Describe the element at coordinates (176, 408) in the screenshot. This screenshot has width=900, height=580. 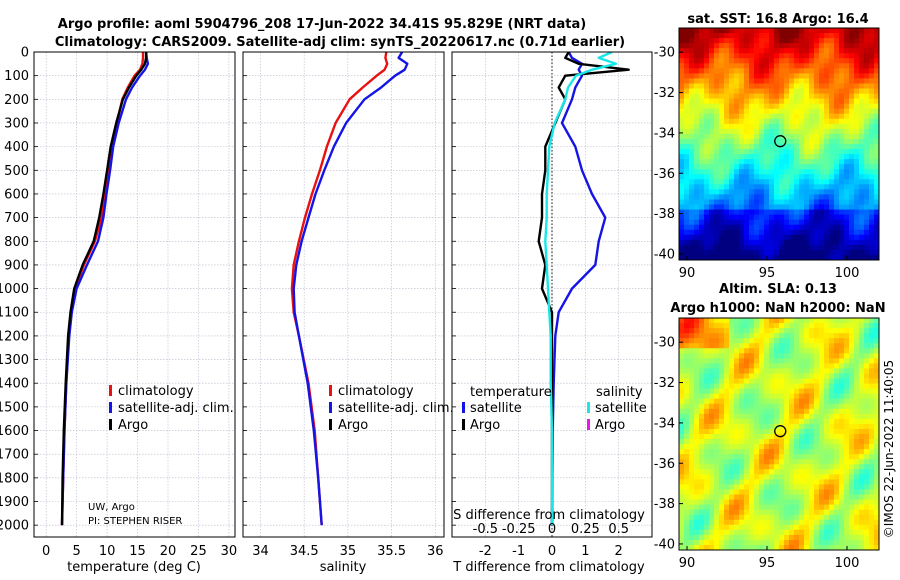
I see `legend-satellite-label: satellite-adj. clim.` at that location.